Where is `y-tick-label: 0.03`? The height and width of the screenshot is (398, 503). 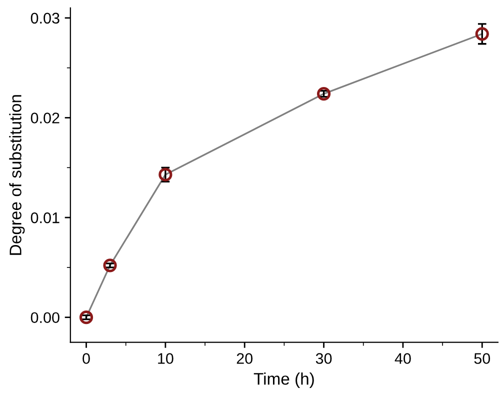
y-tick-label: 0.03 is located at coordinates (45, 18).